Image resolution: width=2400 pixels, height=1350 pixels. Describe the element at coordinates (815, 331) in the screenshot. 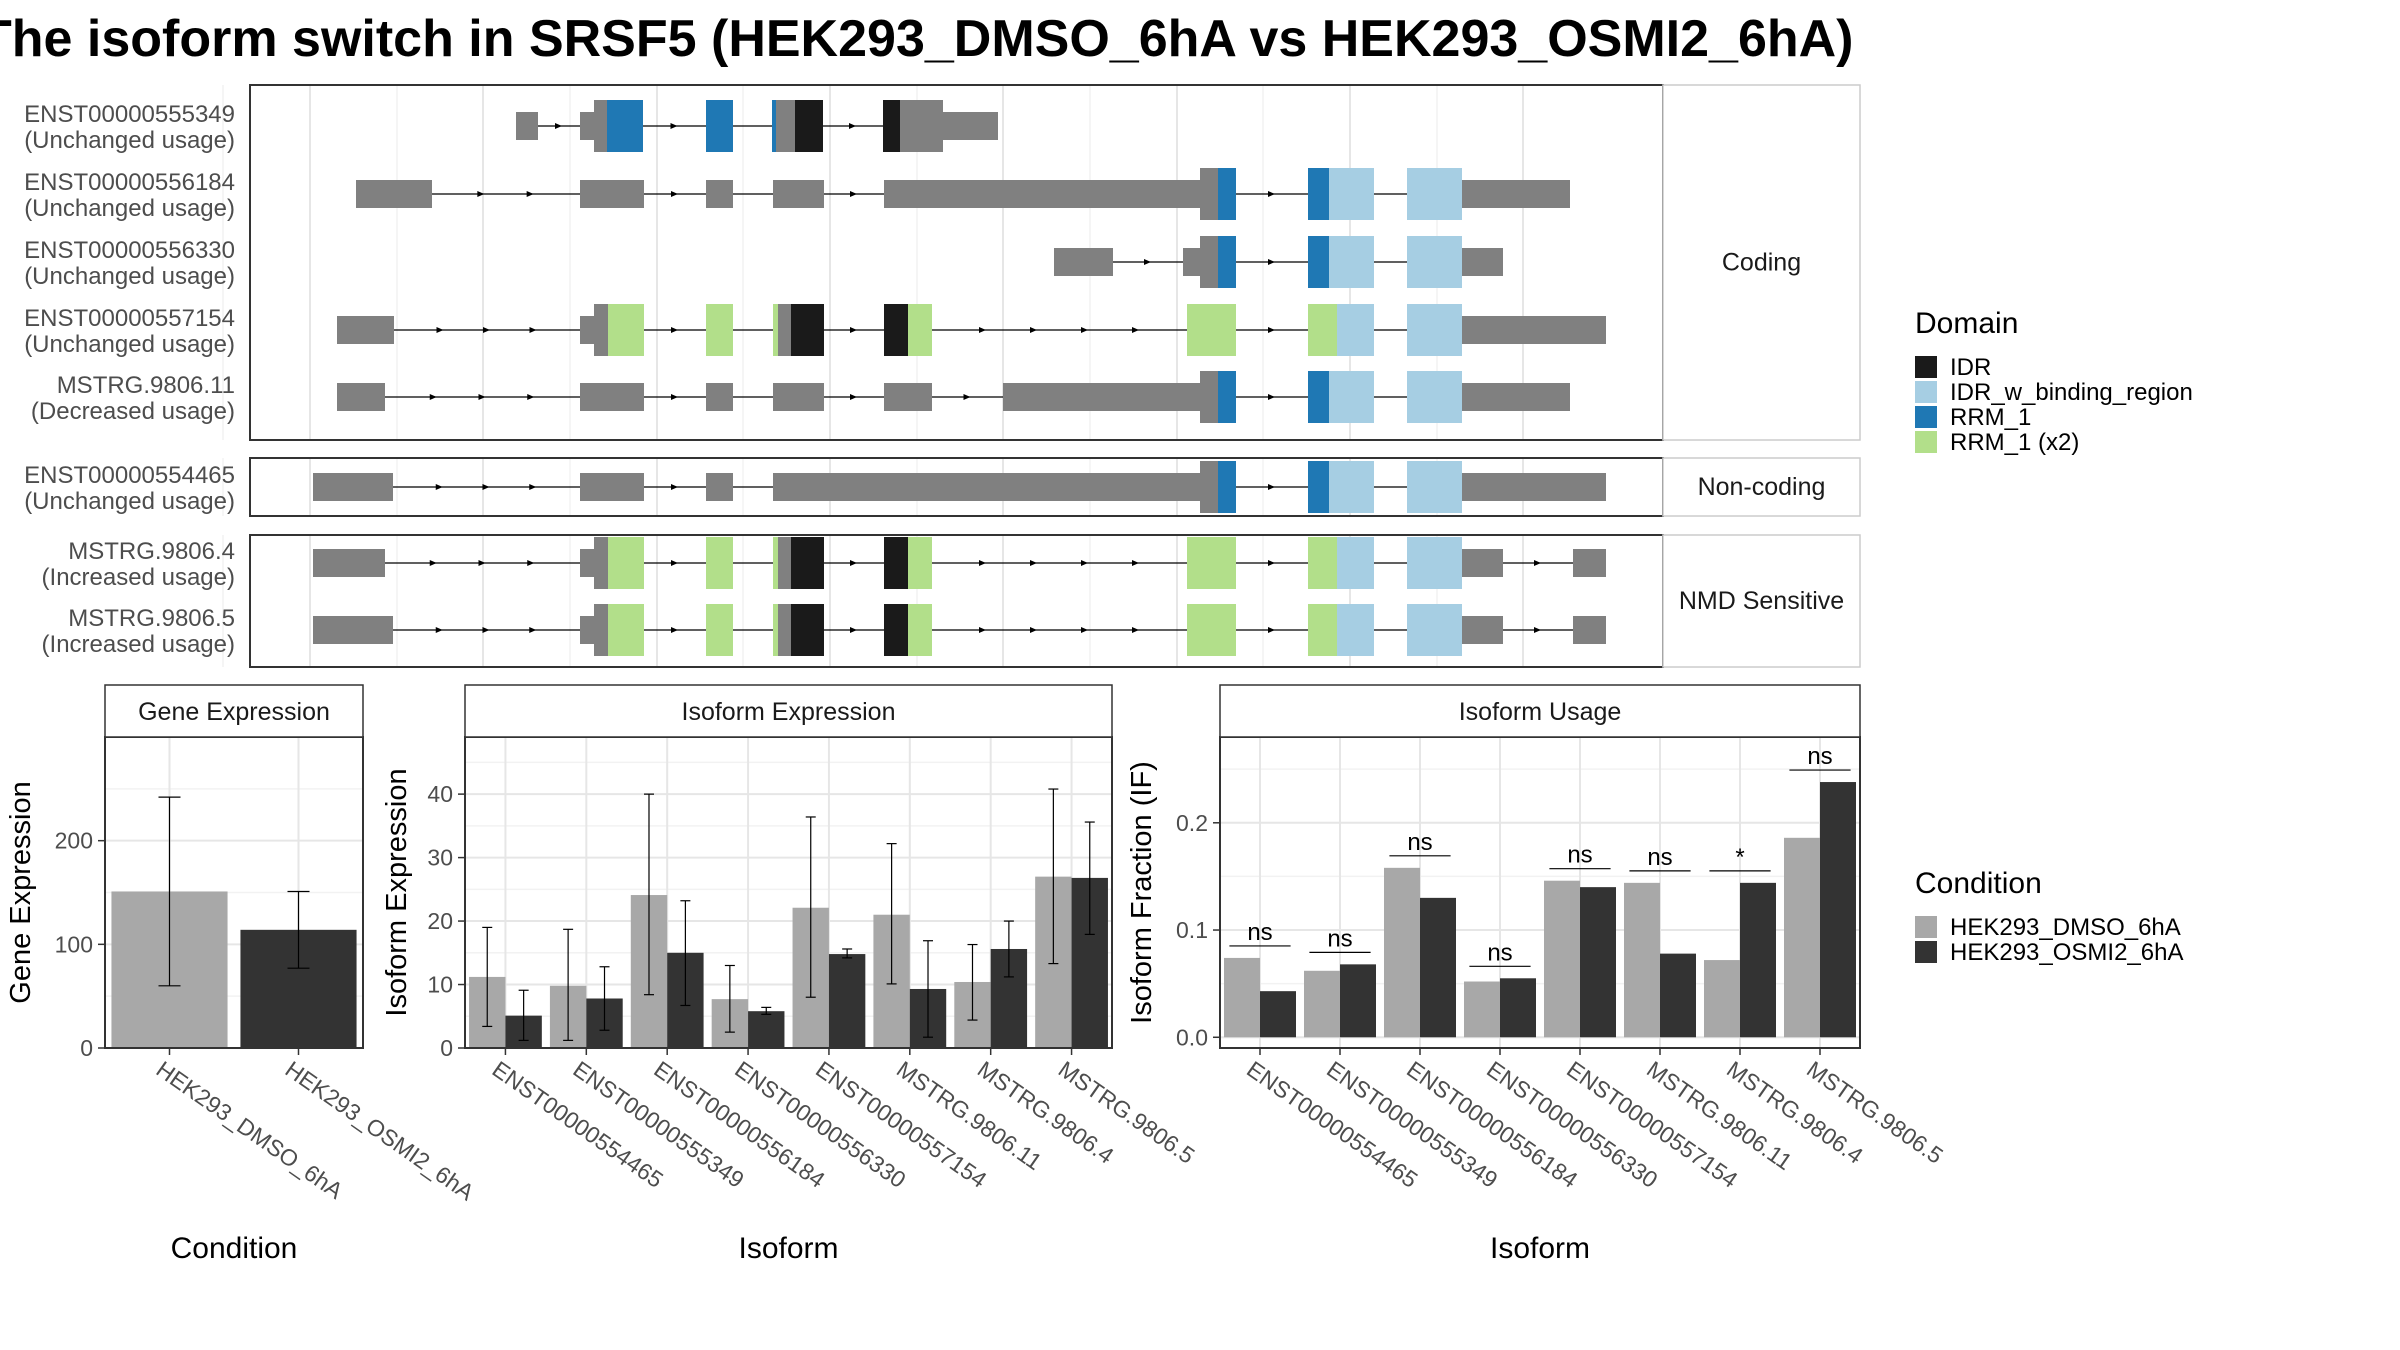

I see `transcript-row: ENST00000557154(Unchanged usage)` at that location.